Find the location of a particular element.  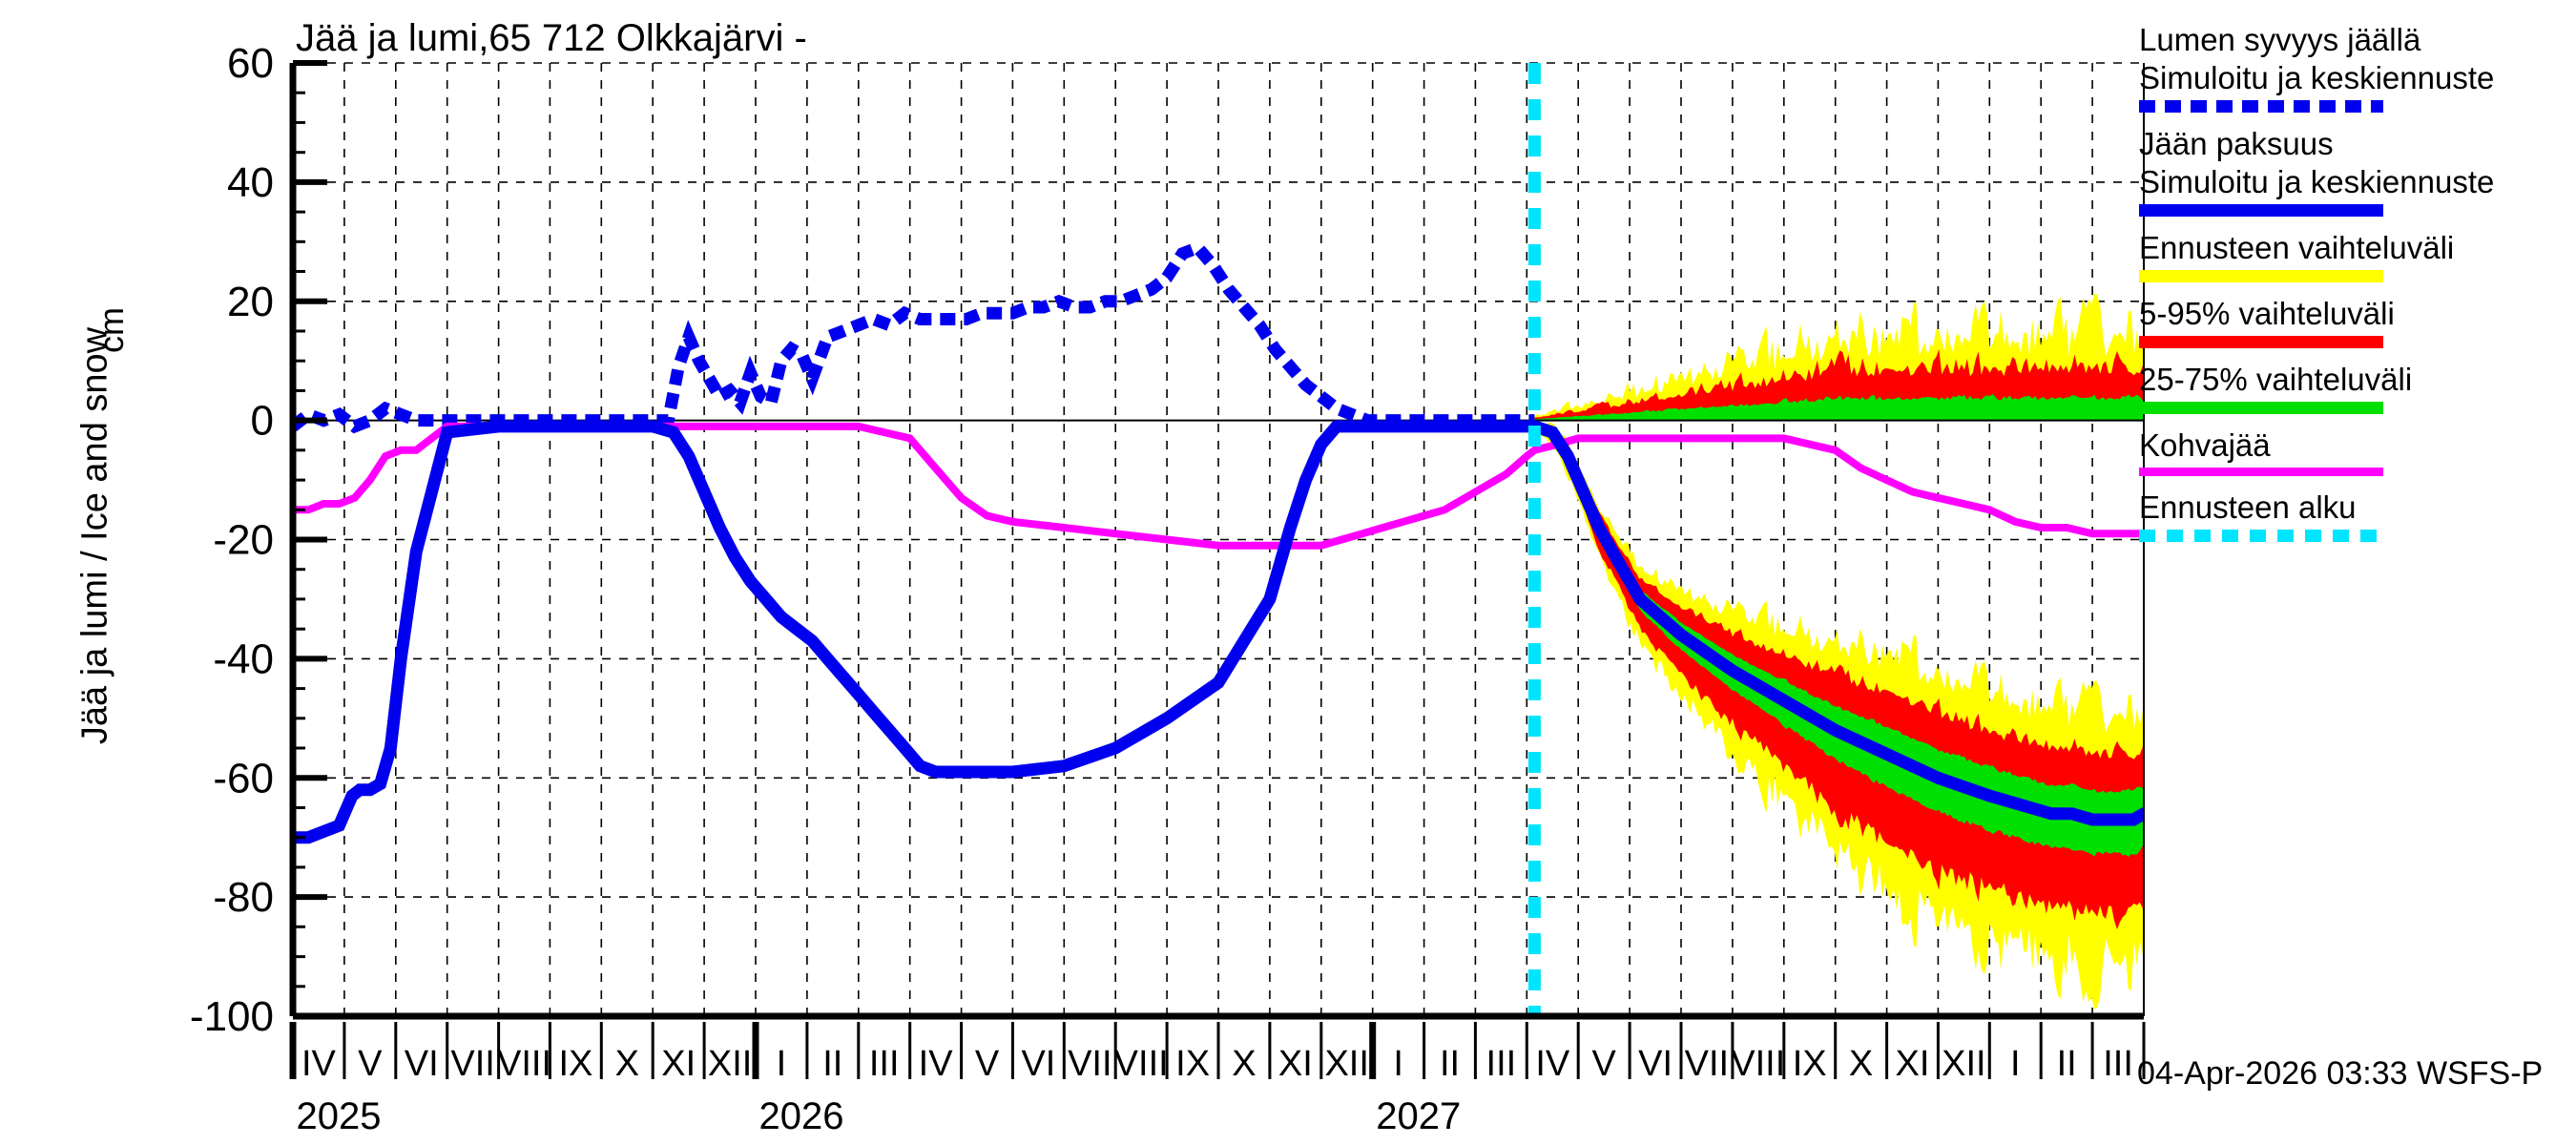

legend-item-title: Jään paksuus is located at coordinates (2236, 144).